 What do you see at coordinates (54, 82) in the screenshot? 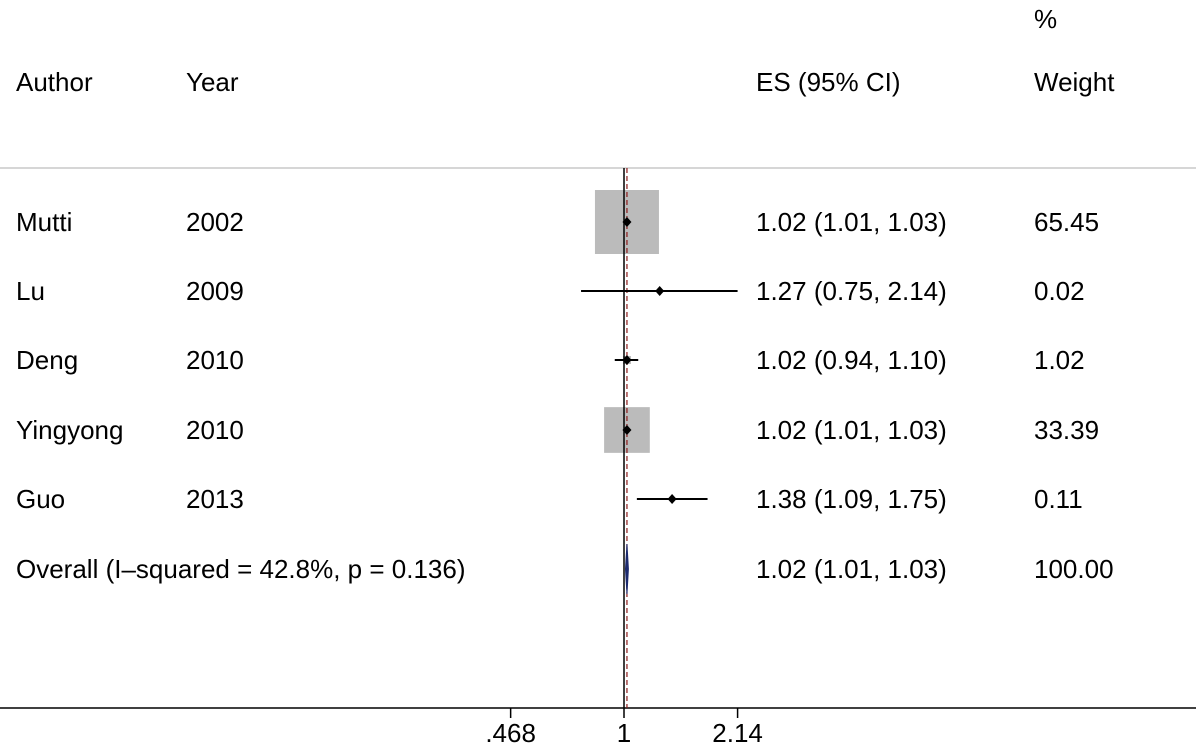
I see `header-author: Author` at bounding box center [54, 82].